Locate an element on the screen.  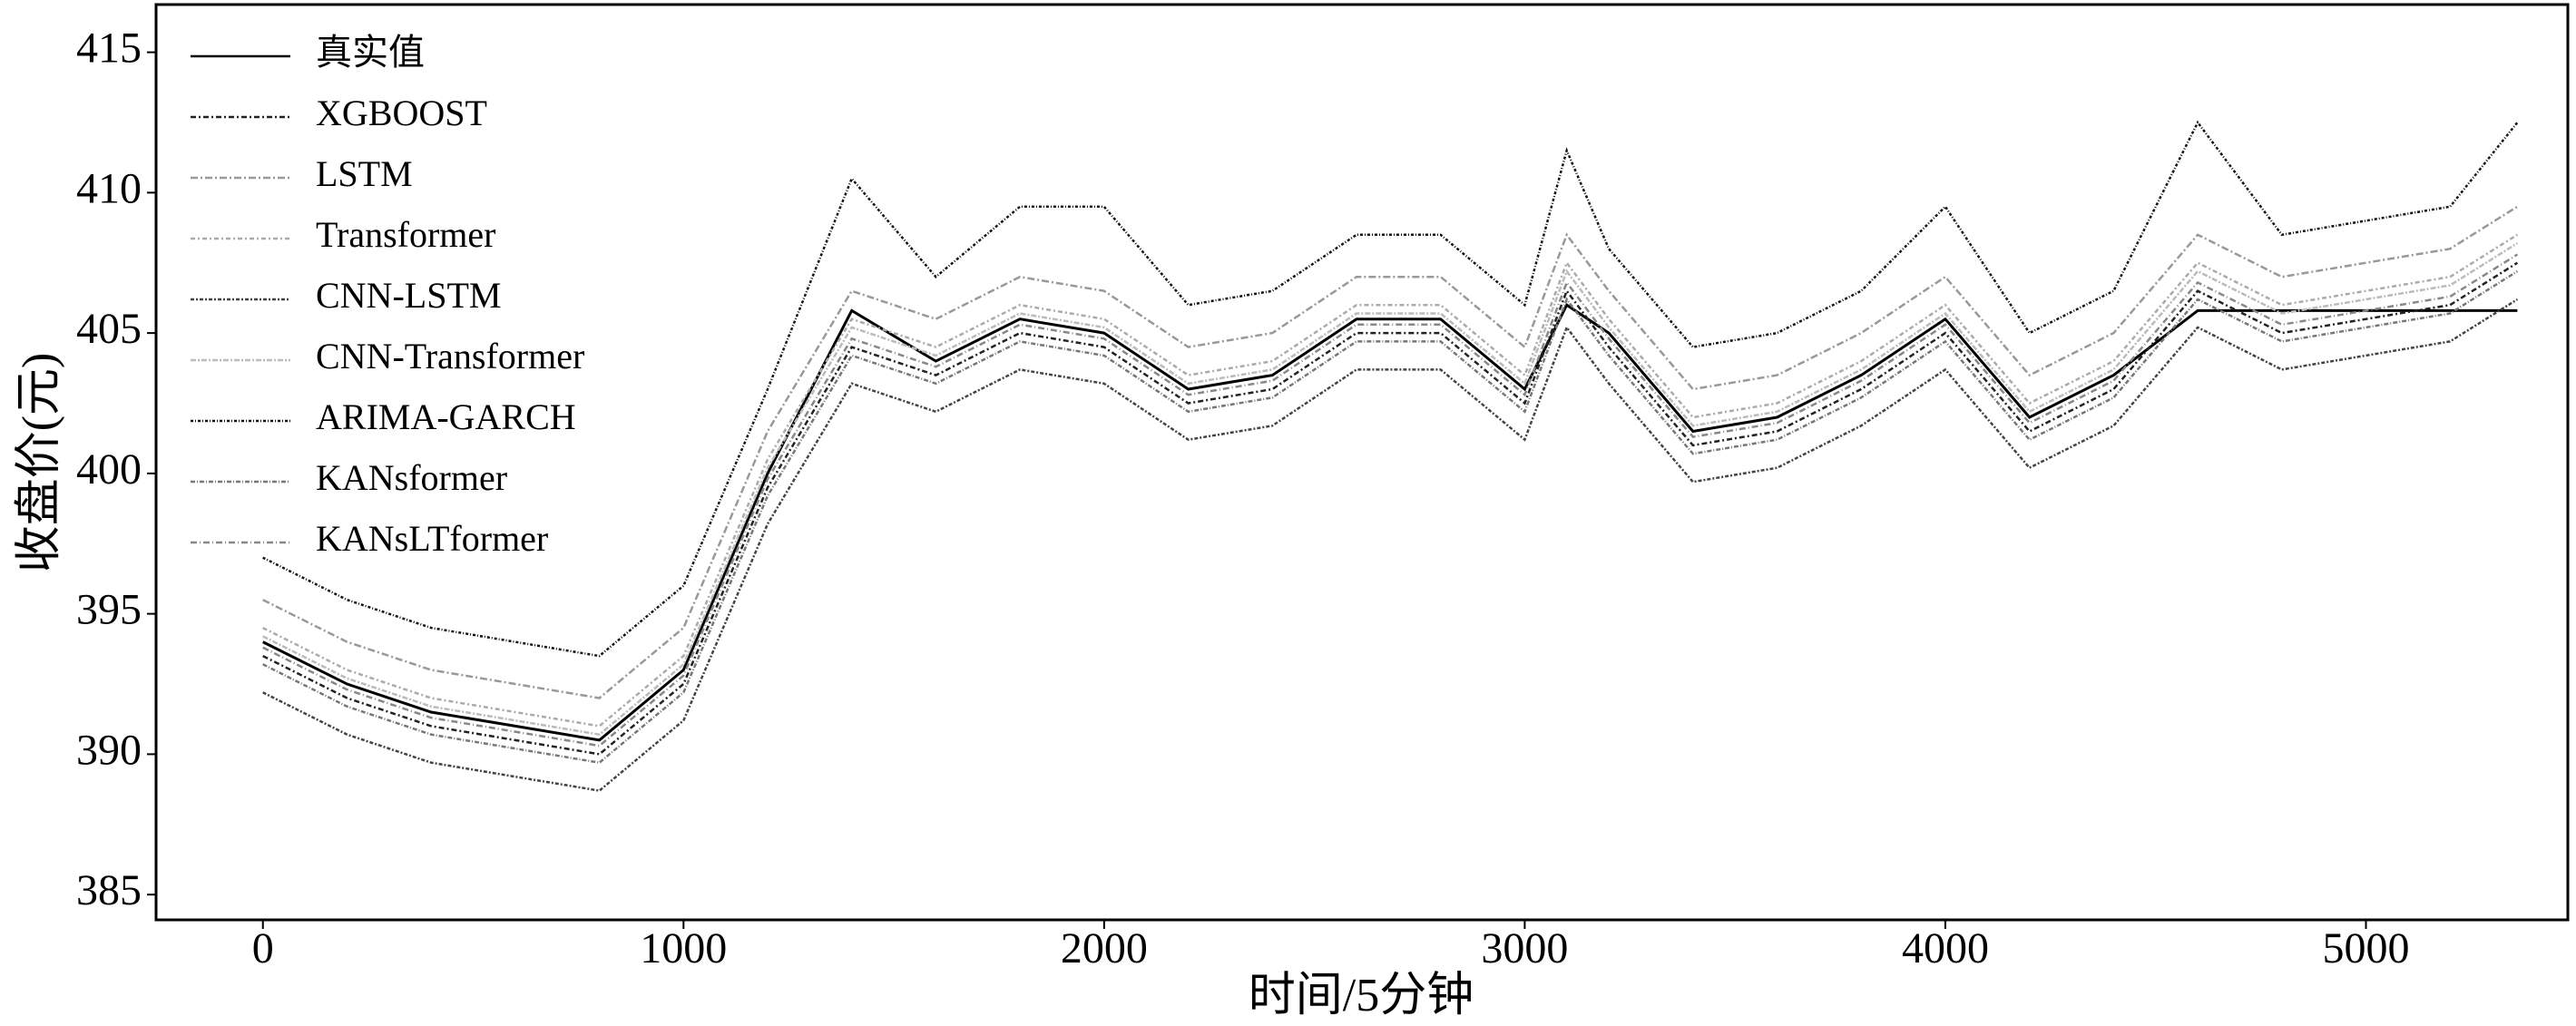
y-tick-label: 405 is located at coordinates (109, 329).